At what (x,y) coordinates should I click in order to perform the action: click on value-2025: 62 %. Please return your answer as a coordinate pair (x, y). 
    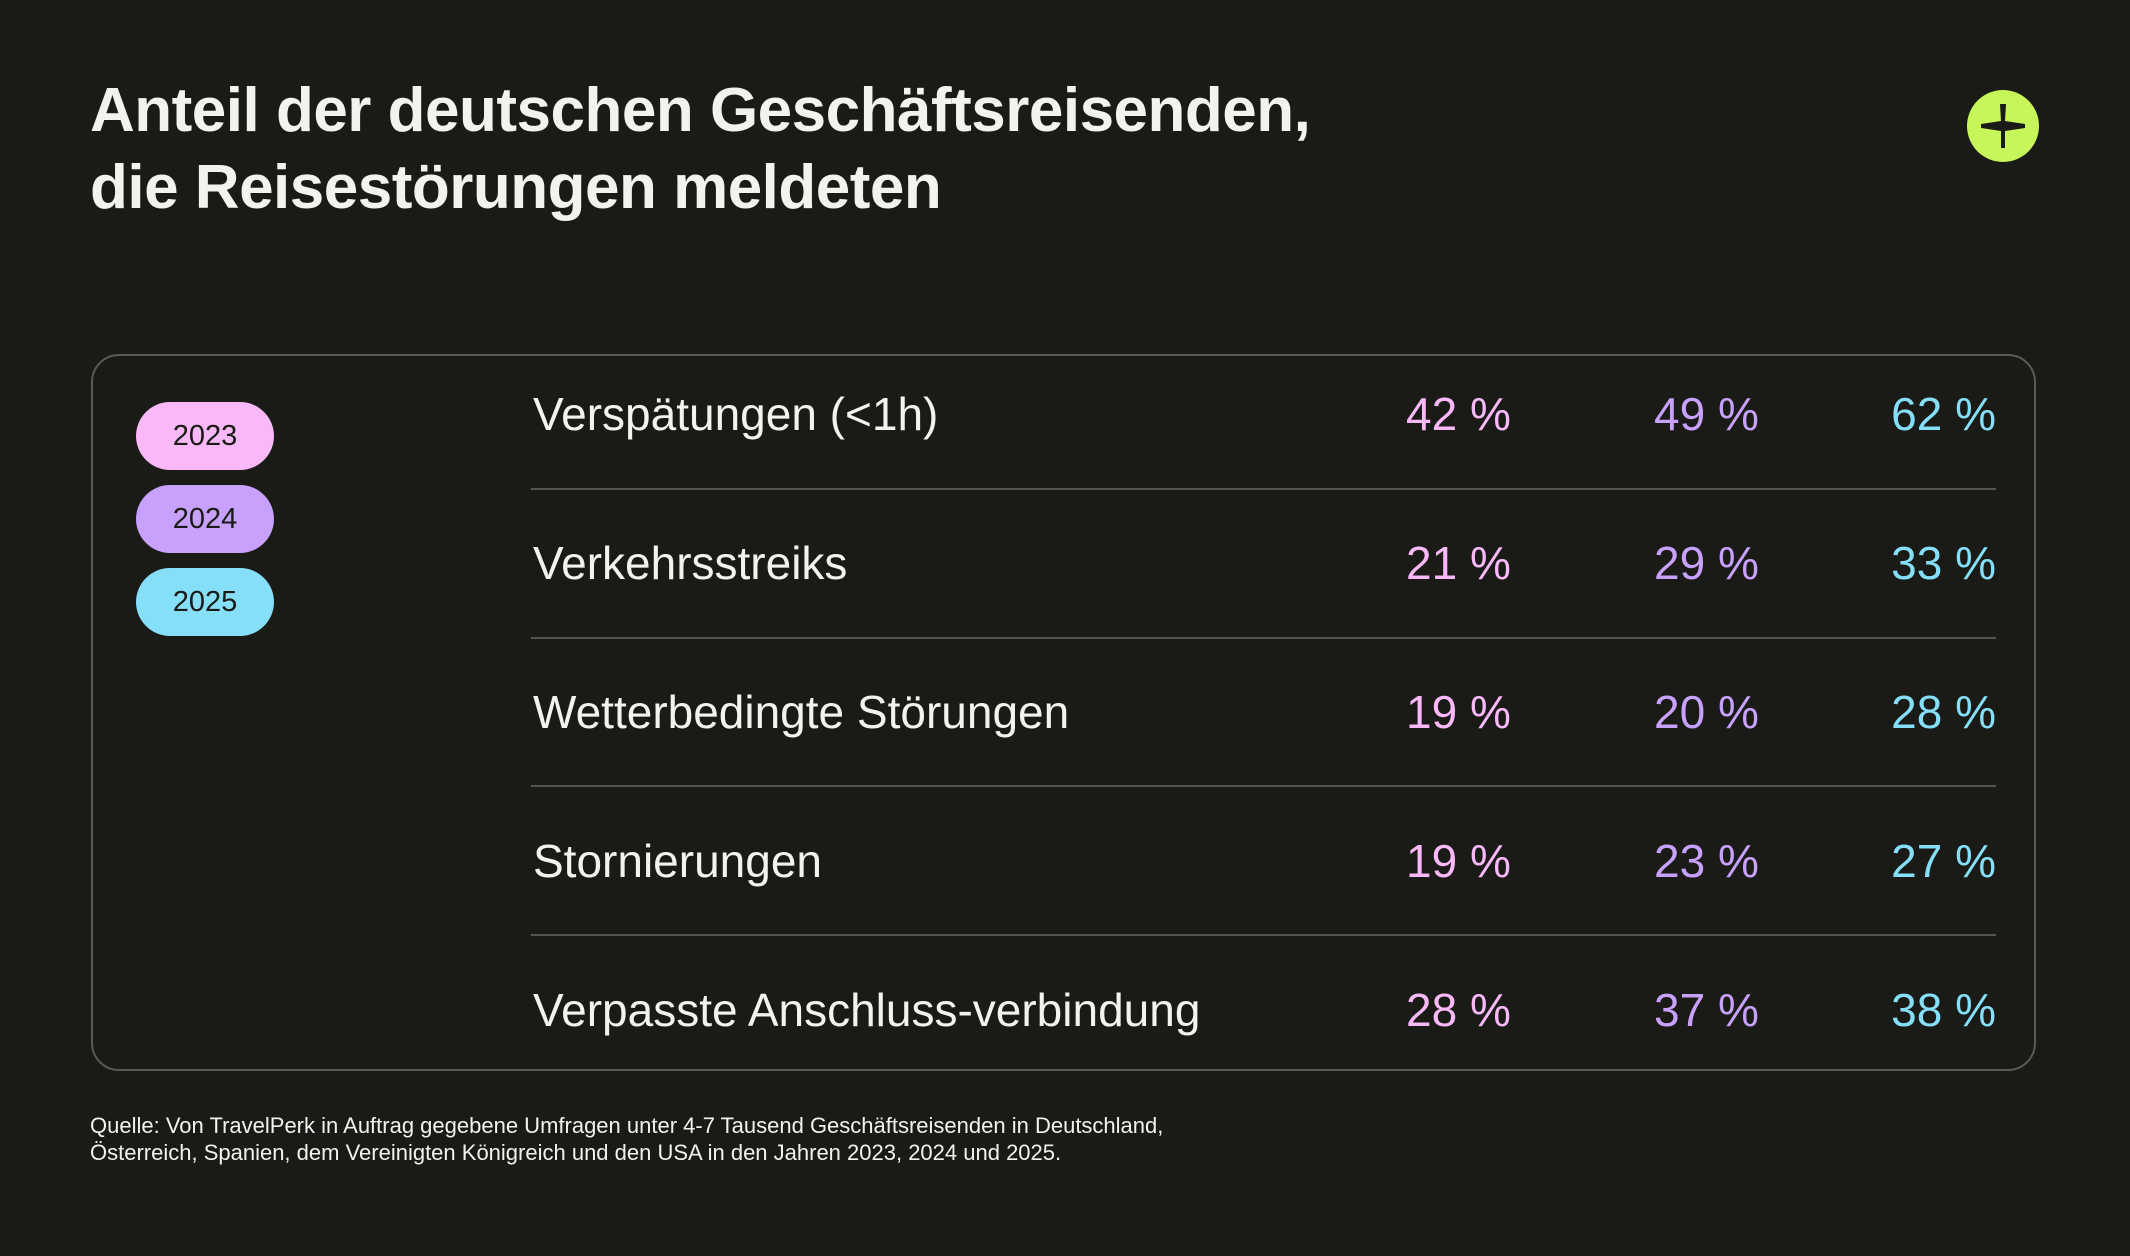
    Looking at the image, I should click on (1943, 414).